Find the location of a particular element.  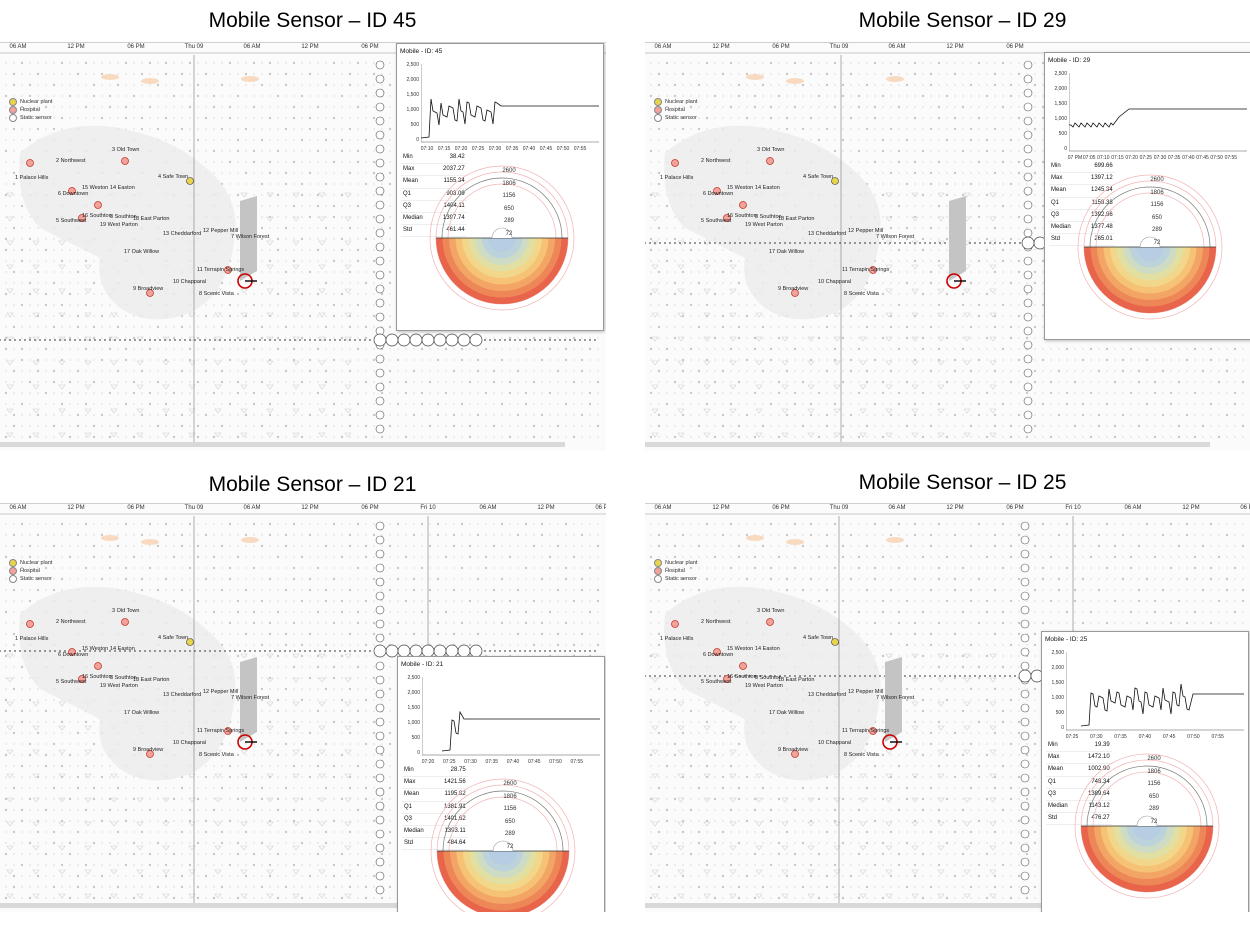

horizontal-scrollbar is located at coordinates (282, 905).